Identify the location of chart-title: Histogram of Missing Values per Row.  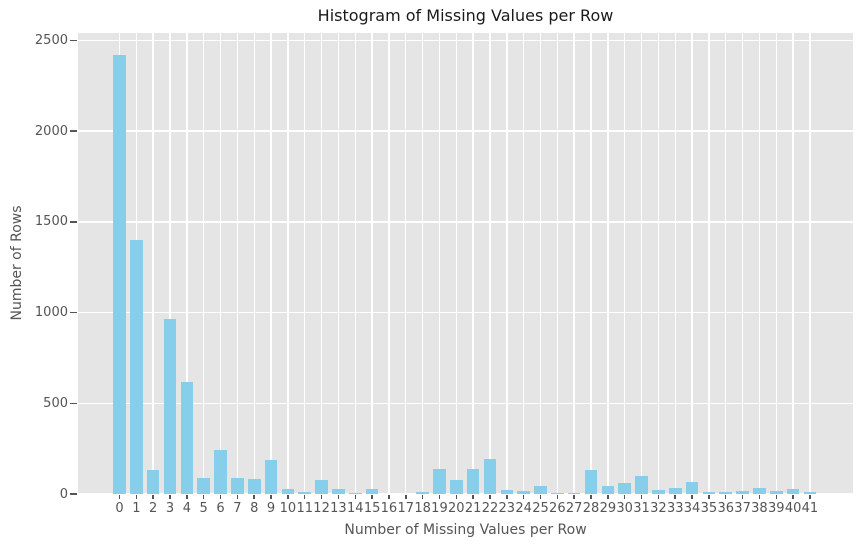
(465, 15).